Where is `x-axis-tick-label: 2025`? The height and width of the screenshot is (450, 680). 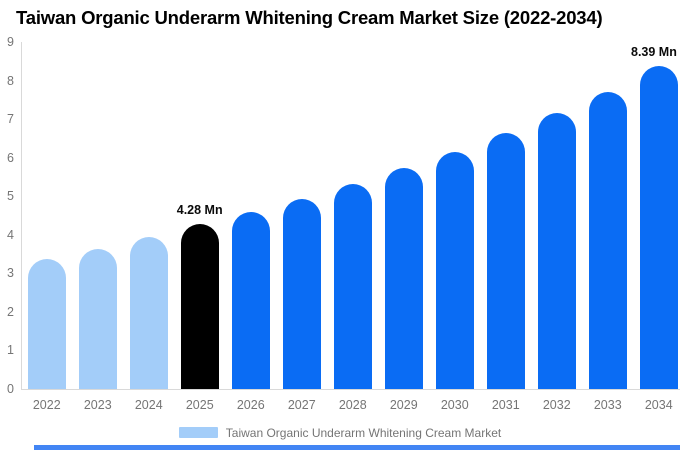
x-axis-tick-label: 2025 is located at coordinates (199, 405).